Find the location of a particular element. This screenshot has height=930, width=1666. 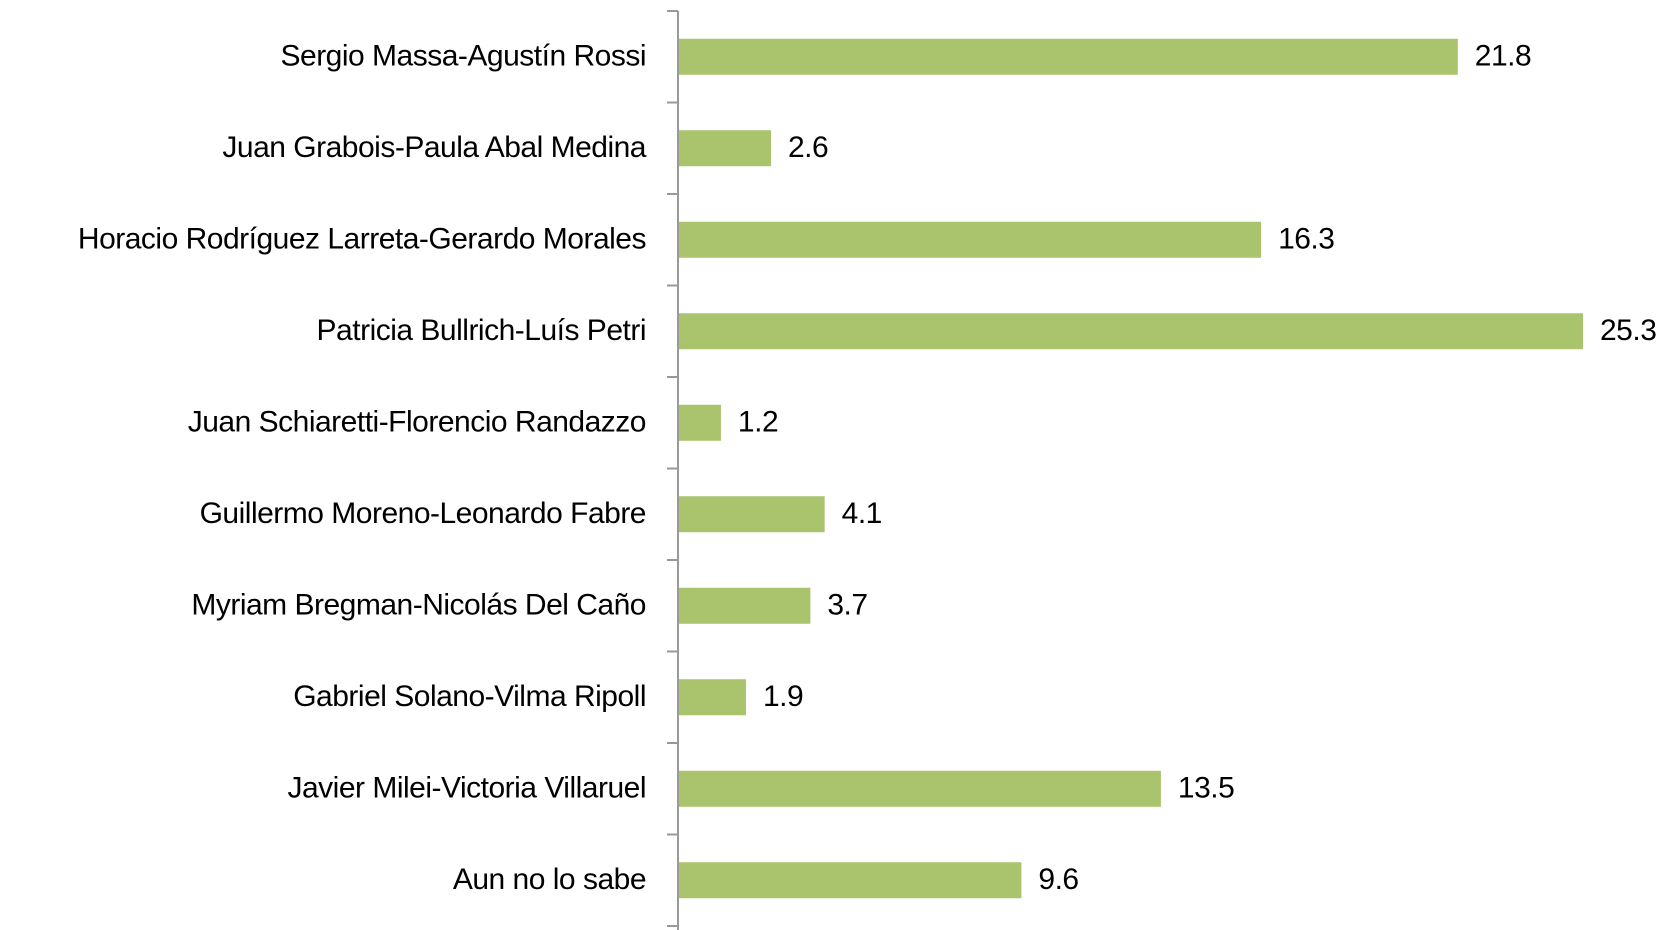

value-label: 2.6 is located at coordinates (808, 147).